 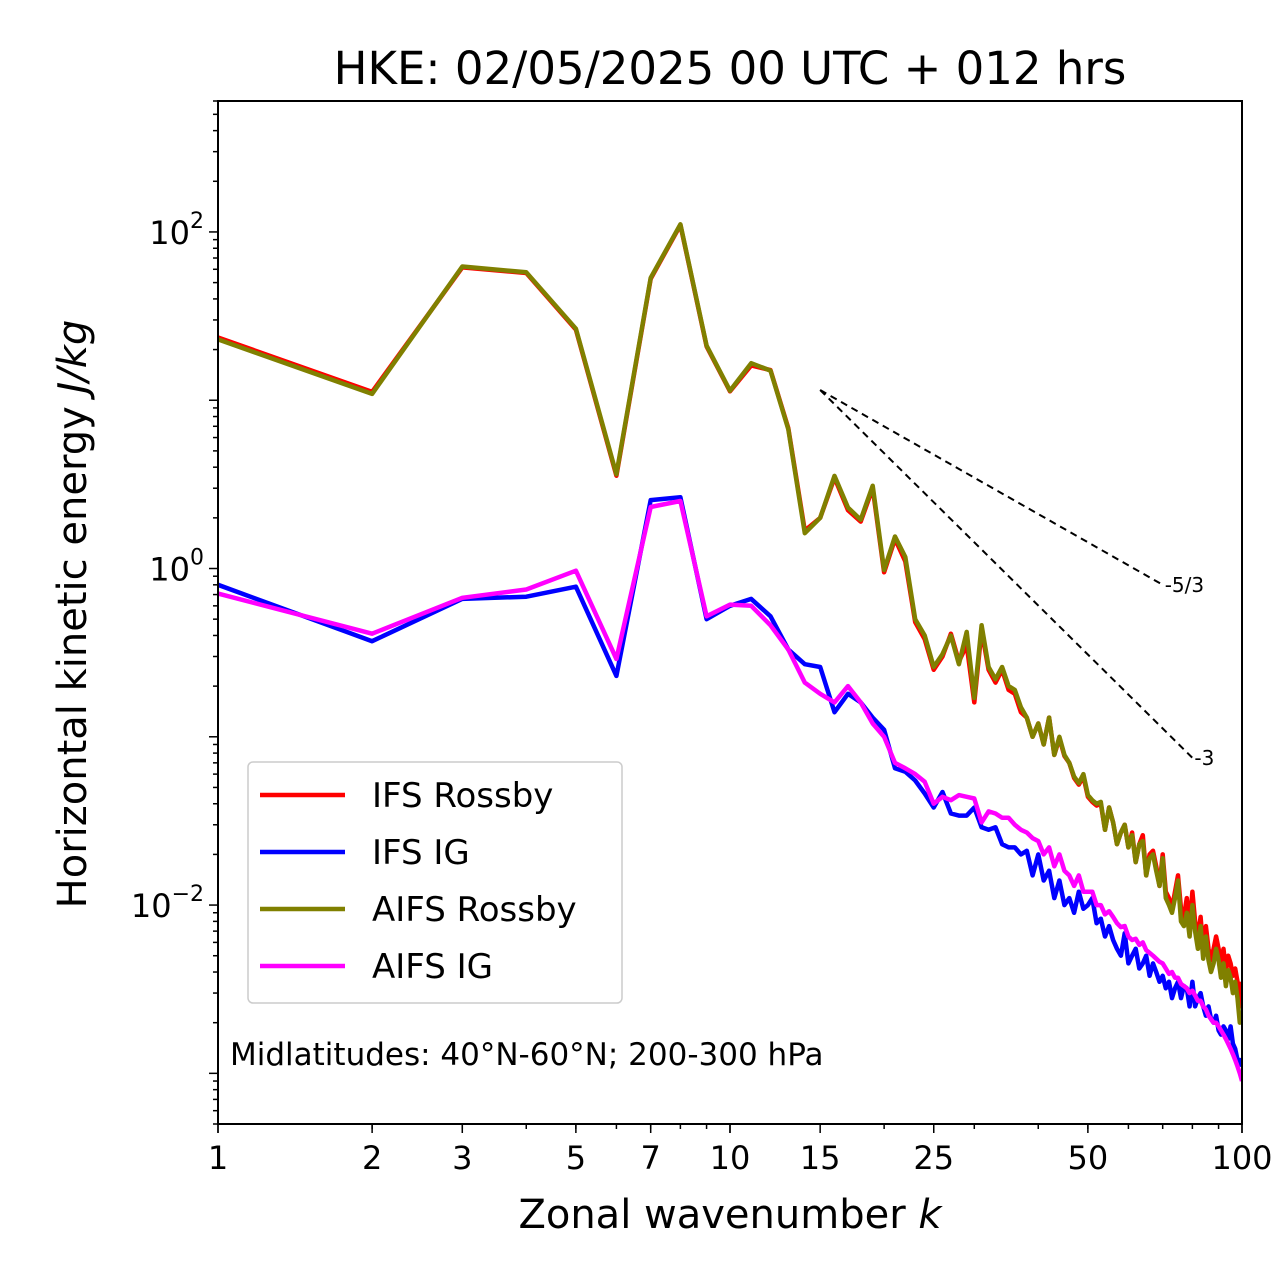 What do you see at coordinates (421, 853) in the screenshot?
I see `legend-label: IFS IG` at bounding box center [421, 853].